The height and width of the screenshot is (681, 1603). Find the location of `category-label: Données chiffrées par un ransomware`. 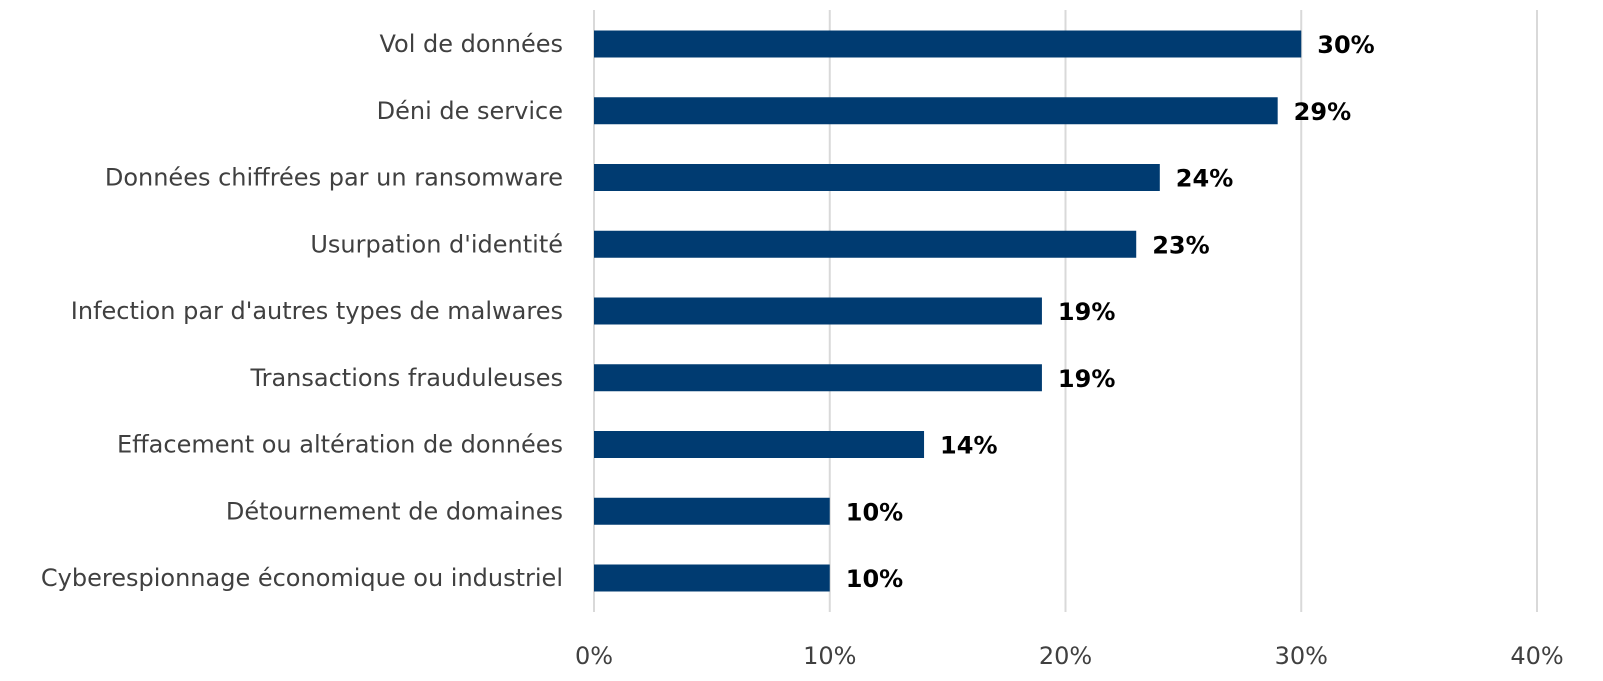

category-label: Données chiffrées par un ransomware is located at coordinates (334, 178).